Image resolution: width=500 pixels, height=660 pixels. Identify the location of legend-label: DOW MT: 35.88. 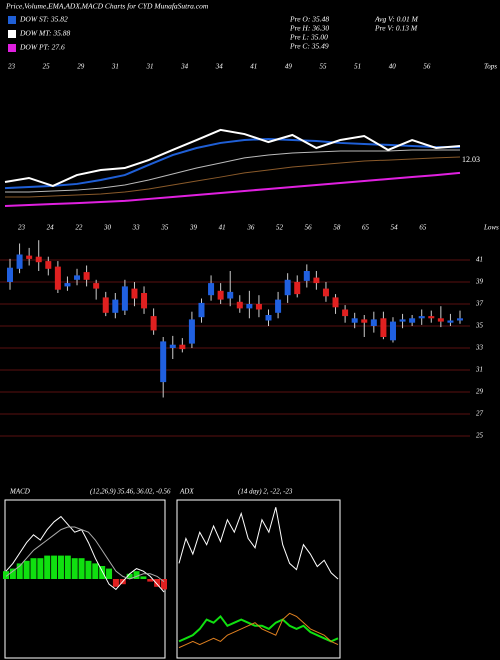
(44, 33).